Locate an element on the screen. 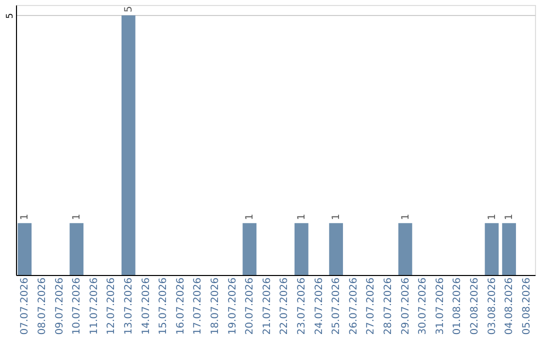  x-tick-label: 11.07.2026 is located at coordinates (94, 306).